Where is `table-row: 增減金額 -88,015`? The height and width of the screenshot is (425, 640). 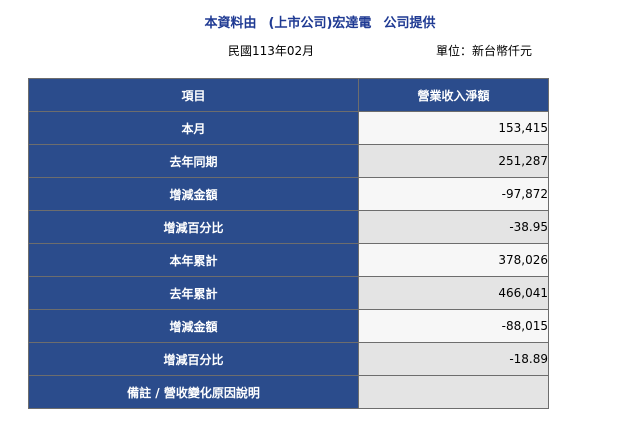
table-row: 增減金額 -88,015 is located at coordinates (288, 326).